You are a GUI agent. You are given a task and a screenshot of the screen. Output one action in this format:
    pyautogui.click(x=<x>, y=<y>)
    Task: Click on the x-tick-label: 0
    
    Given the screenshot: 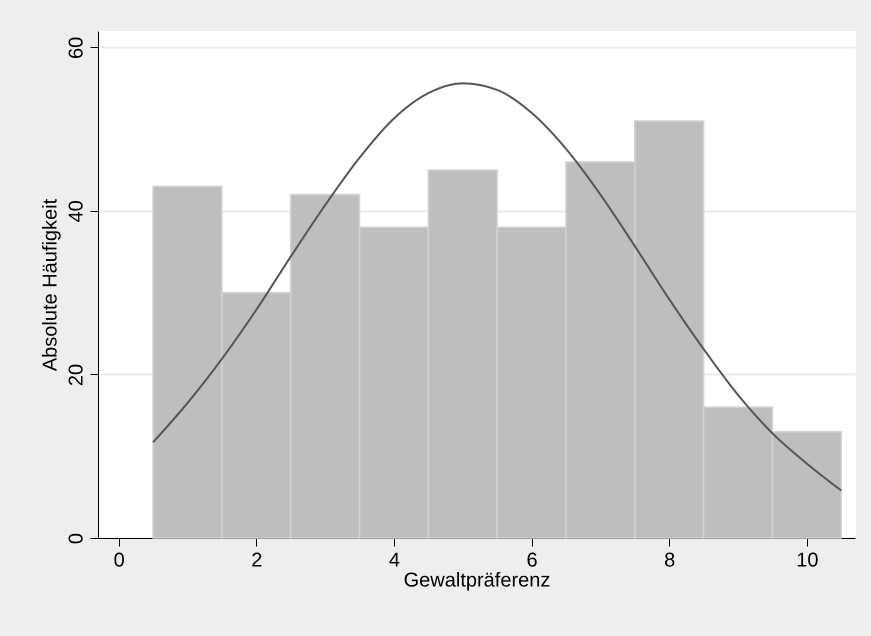 What is the action you would take?
    pyautogui.click(x=119, y=561)
    